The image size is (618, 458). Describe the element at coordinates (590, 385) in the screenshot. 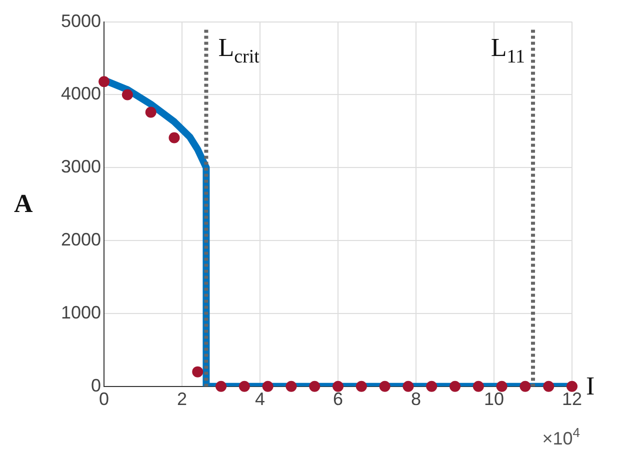

I see `x-axis-title: I` at that location.